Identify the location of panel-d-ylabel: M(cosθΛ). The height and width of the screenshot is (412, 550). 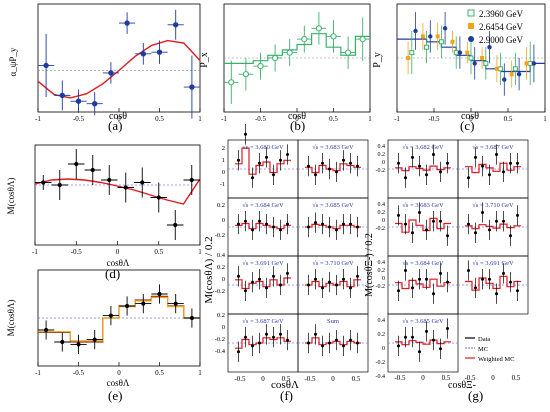
(11, 196).